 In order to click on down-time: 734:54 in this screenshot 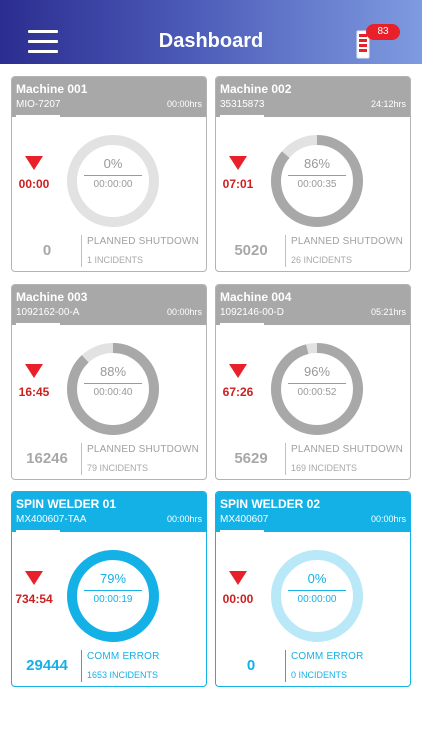, I will do `click(34, 599)`.